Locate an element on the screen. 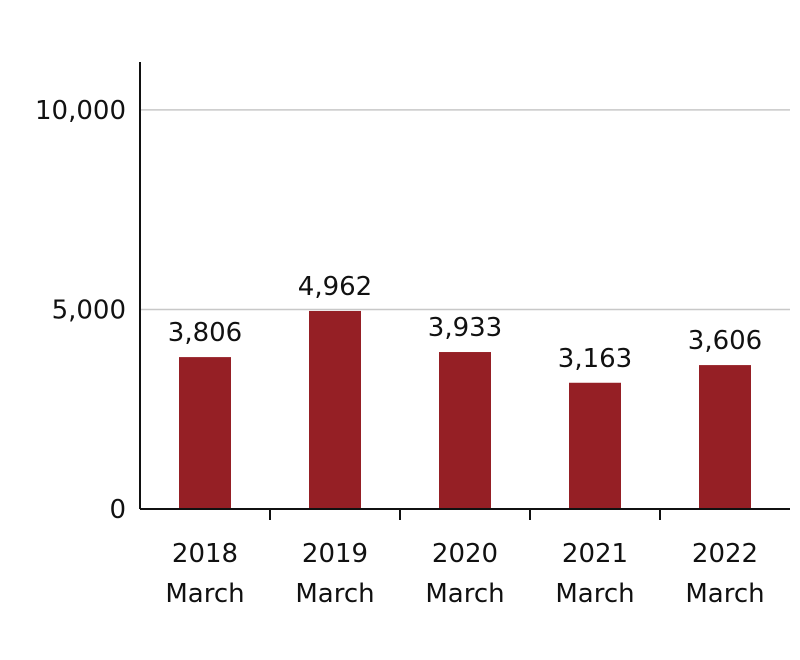 The width and height of the screenshot is (800, 660). data-label: 3,806 is located at coordinates (205, 333).